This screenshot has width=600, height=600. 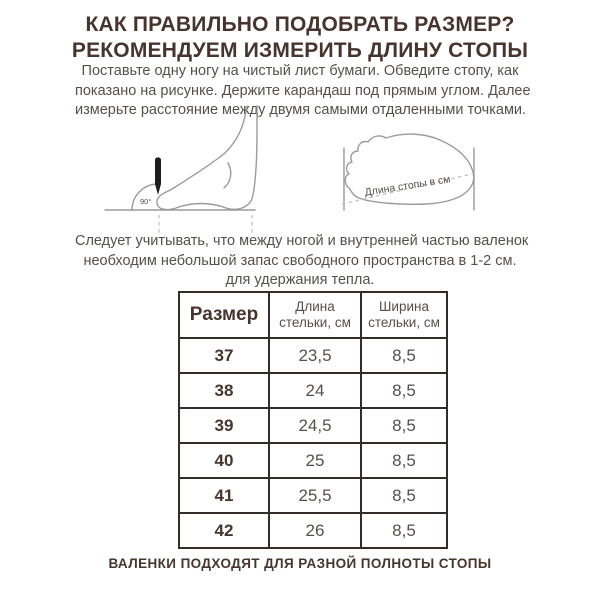 I want to click on size-cell: 38, so click(x=224, y=390).